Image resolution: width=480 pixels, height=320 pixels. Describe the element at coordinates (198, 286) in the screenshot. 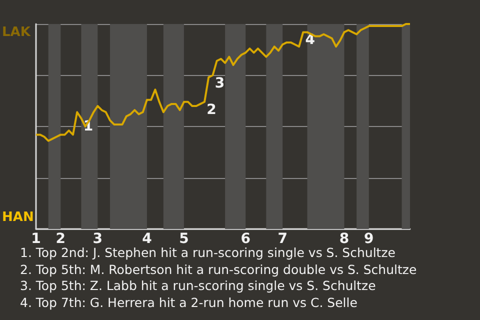

I see `text: 3. Top 5th: Z. Labb hit a run-scoring single vs S. Schultze` at that location.